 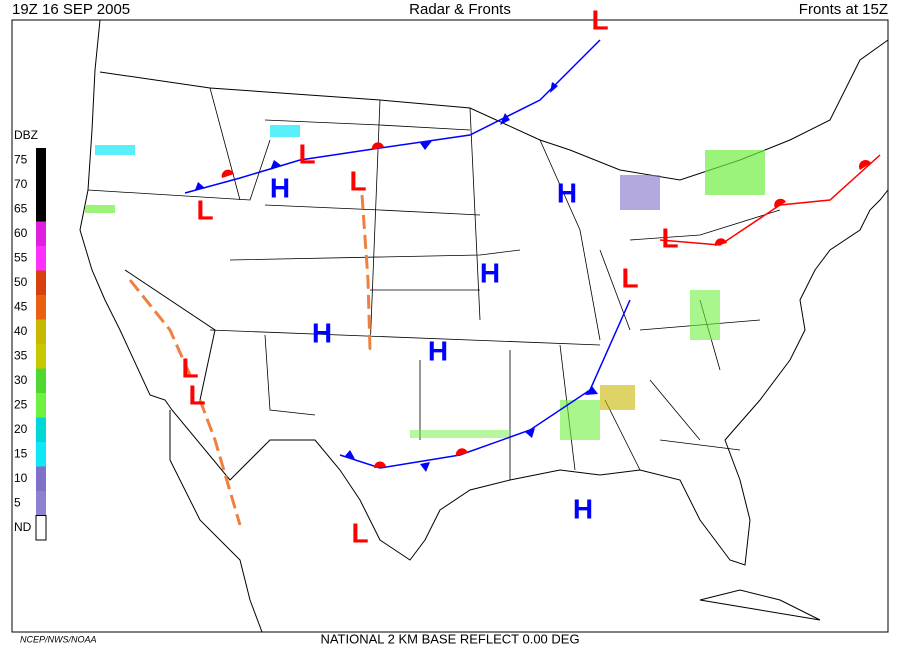 I want to click on header-title: Radar & Fronts, so click(x=460, y=9).